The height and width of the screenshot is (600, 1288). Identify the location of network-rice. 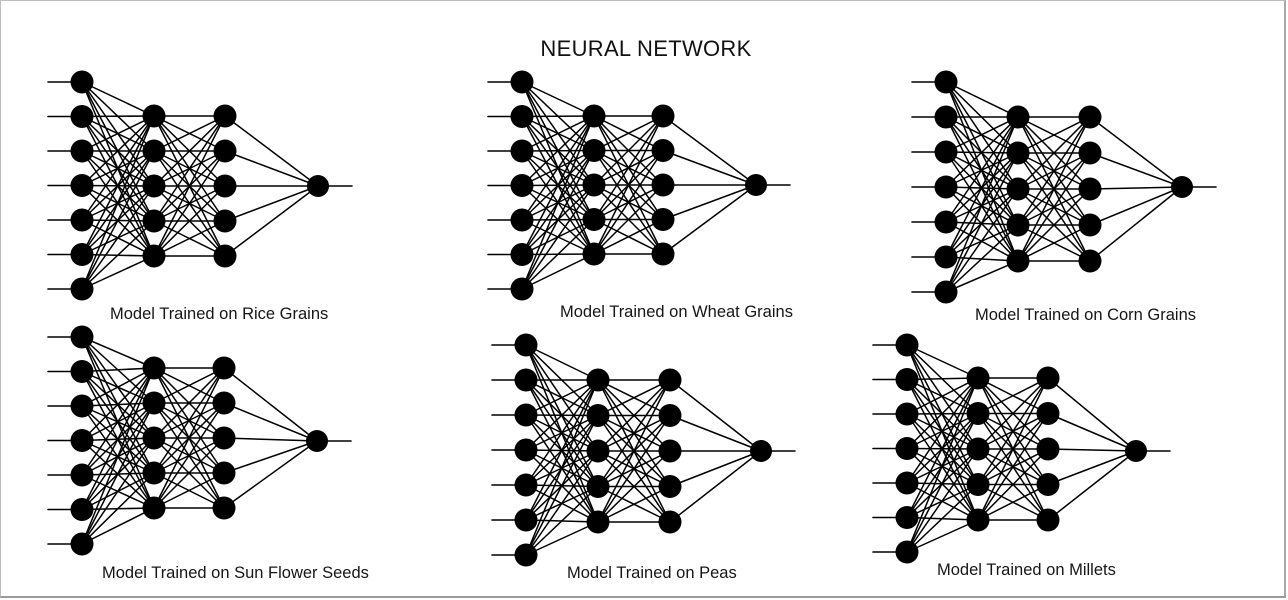
(200, 185).